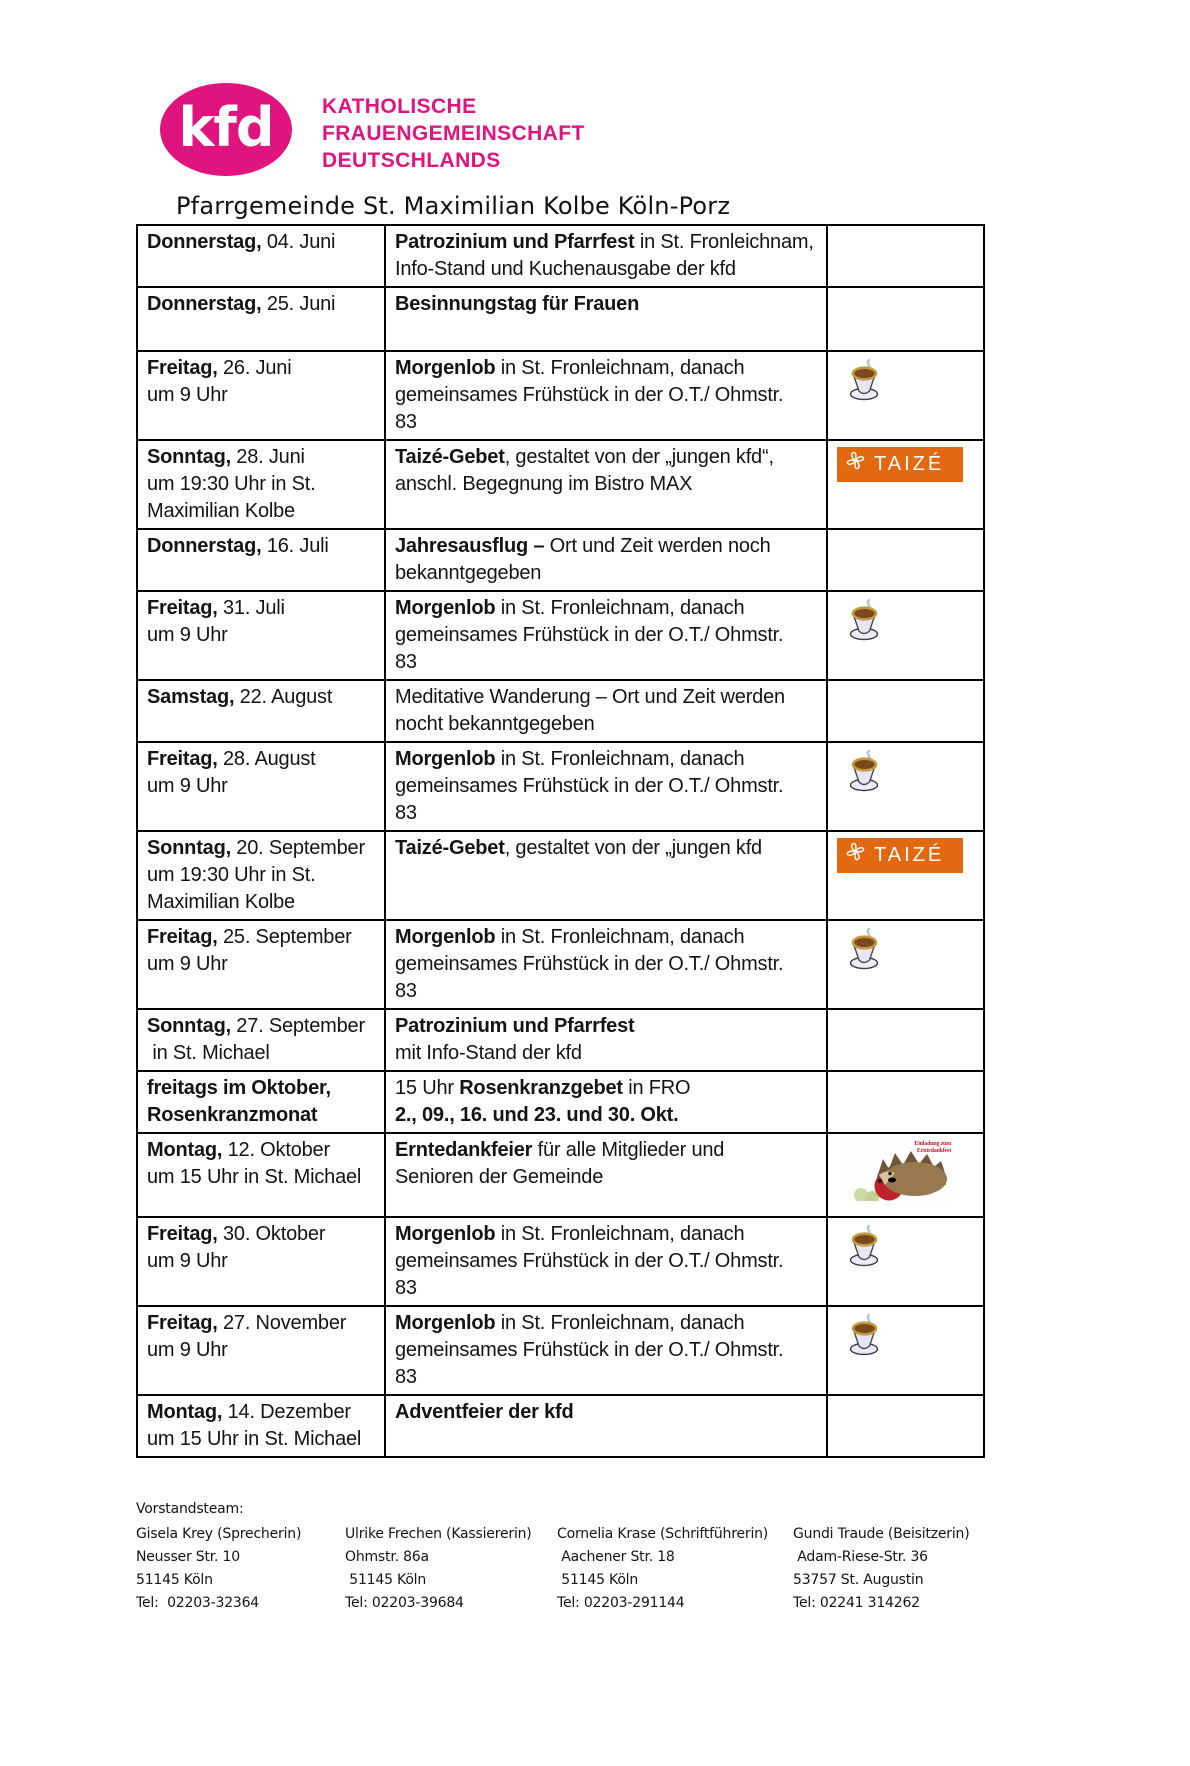 The height and width of the screenshot is (1766, 1190). What do you see at coordinates (261, 242) in the screenshot?
I see `text-line: Donnerstag, 04. Juni` at bounding box center [261, 242].